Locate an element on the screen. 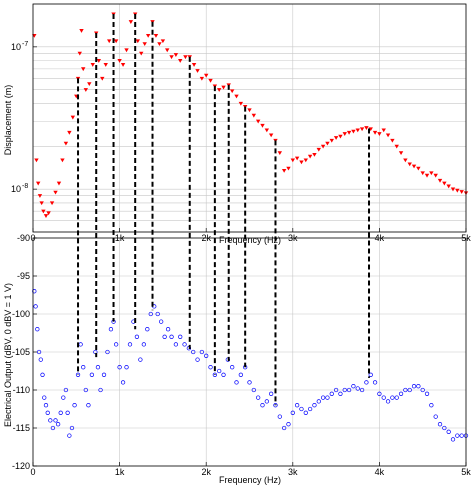 The image size is (474, 485). x-tick-label: 2k is located at coordinates (206, 472).